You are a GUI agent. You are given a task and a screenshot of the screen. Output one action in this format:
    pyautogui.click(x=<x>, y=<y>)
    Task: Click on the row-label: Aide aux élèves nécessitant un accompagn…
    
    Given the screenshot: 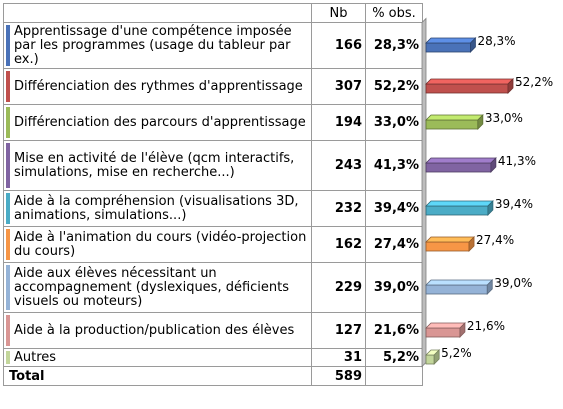 What is the action you would take?
    pyautogui.click(x=157, y=287)
    